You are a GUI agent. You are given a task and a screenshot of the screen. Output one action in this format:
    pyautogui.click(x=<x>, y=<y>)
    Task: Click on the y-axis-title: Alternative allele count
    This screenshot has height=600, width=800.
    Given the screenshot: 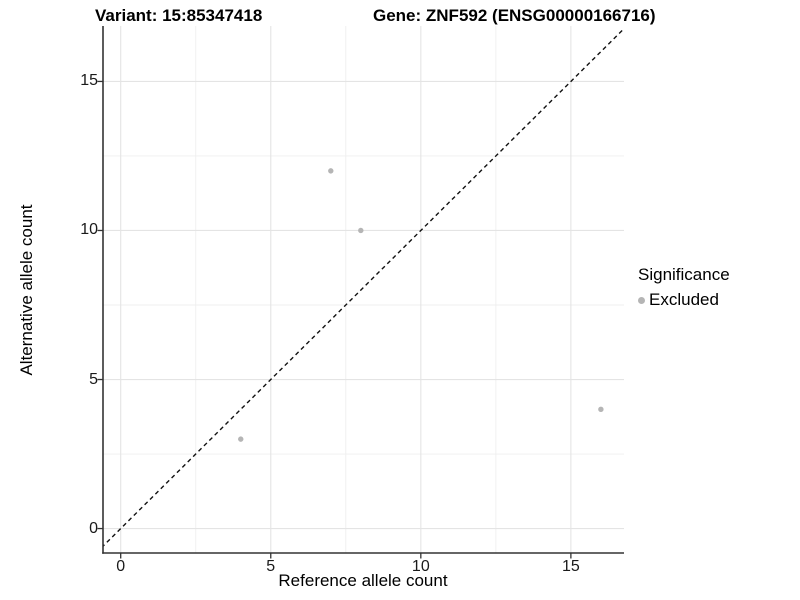 What is the action you would take?
    pyautogui.click(x=26, y=290)
    